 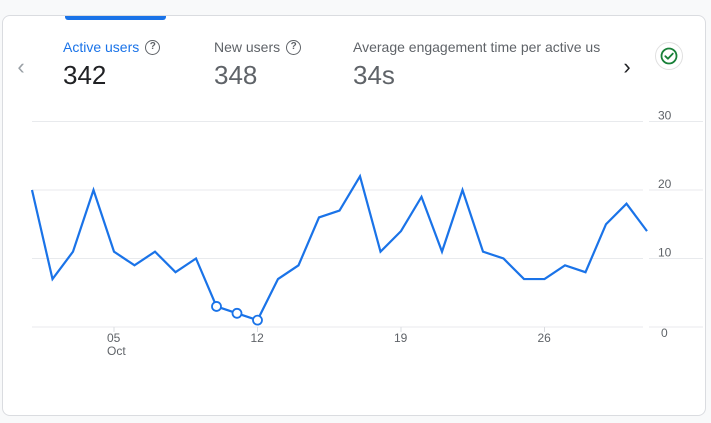 What do you see at coordinates (85, 75) in the screenshot?
I see `metric-value: 342` at bounding box center [85, 75].